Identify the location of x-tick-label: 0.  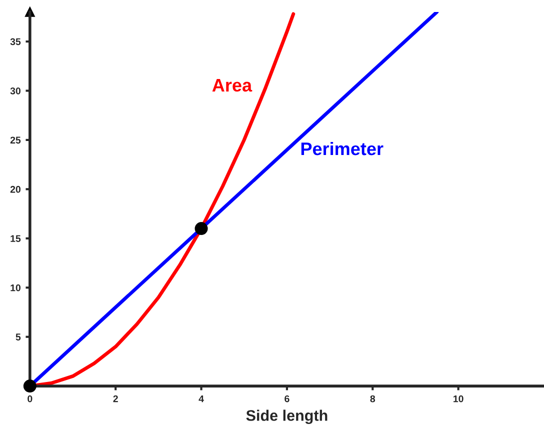
(30, 398).